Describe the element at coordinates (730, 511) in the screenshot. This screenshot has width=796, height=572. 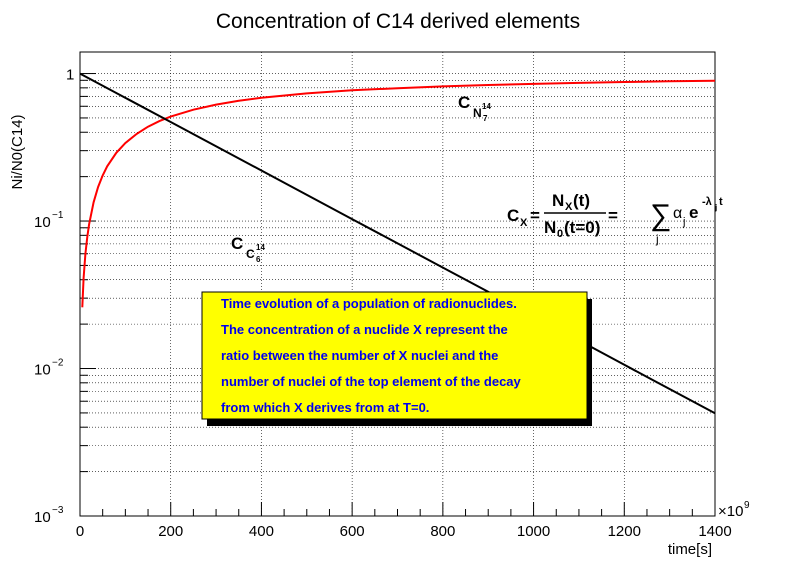
I see `x-multiplier-base: ×10` at that location.